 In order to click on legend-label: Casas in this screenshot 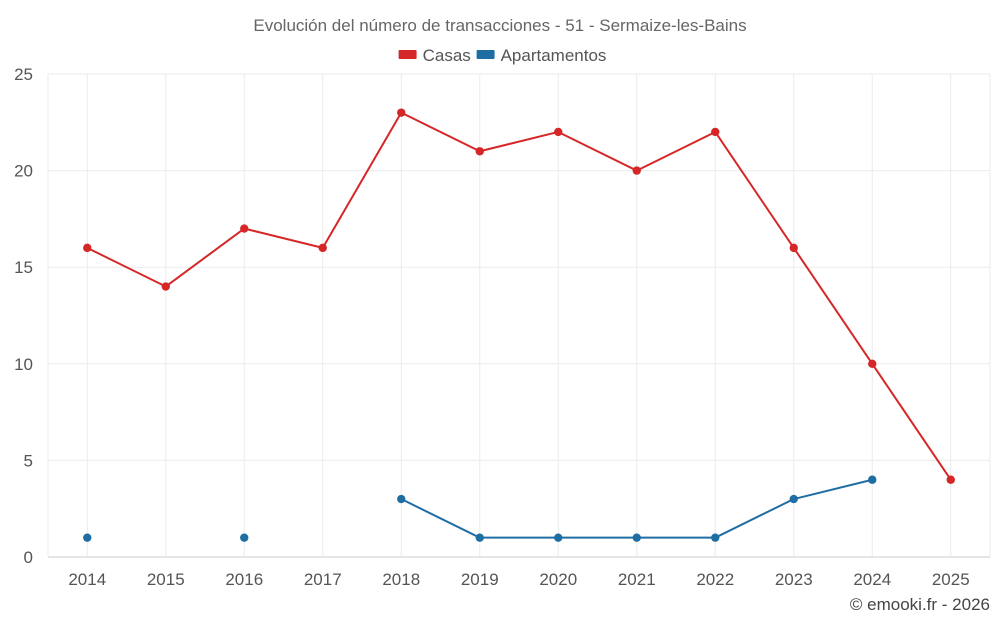, I will do `click(447, 55)`.